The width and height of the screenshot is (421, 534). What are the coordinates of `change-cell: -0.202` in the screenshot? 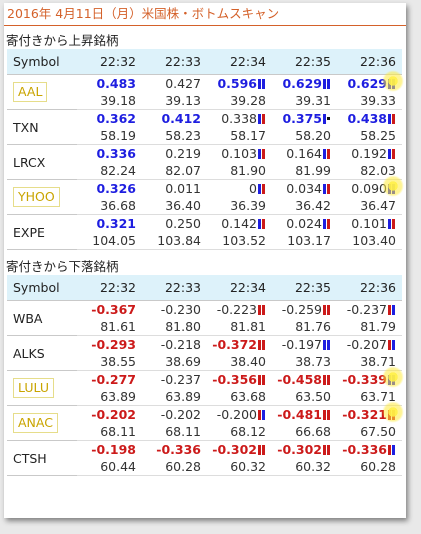 It's located at (174, 414).